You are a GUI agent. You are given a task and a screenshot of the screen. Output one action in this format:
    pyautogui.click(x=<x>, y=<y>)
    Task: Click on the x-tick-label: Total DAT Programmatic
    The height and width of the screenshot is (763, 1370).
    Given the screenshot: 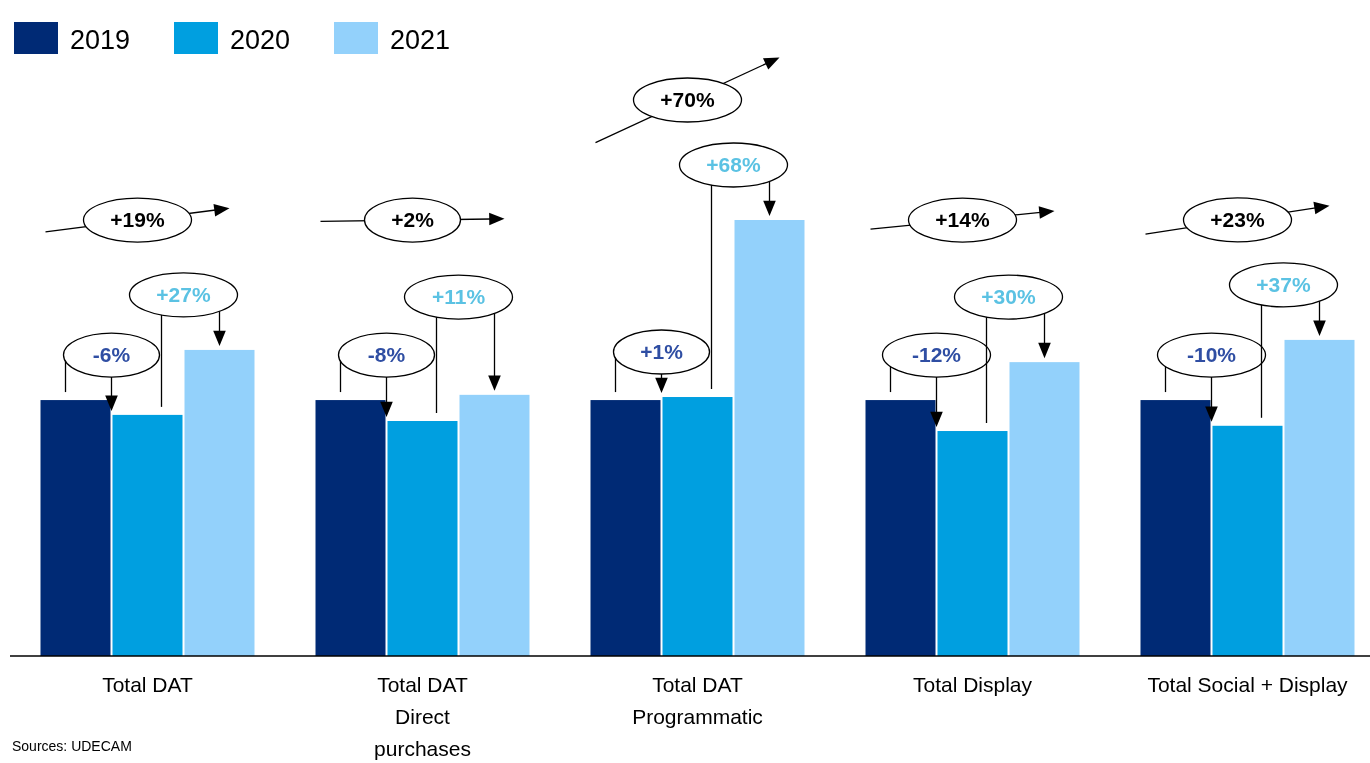 What is the action you would take?
    pyautogui.click(x=697, y=700)
    